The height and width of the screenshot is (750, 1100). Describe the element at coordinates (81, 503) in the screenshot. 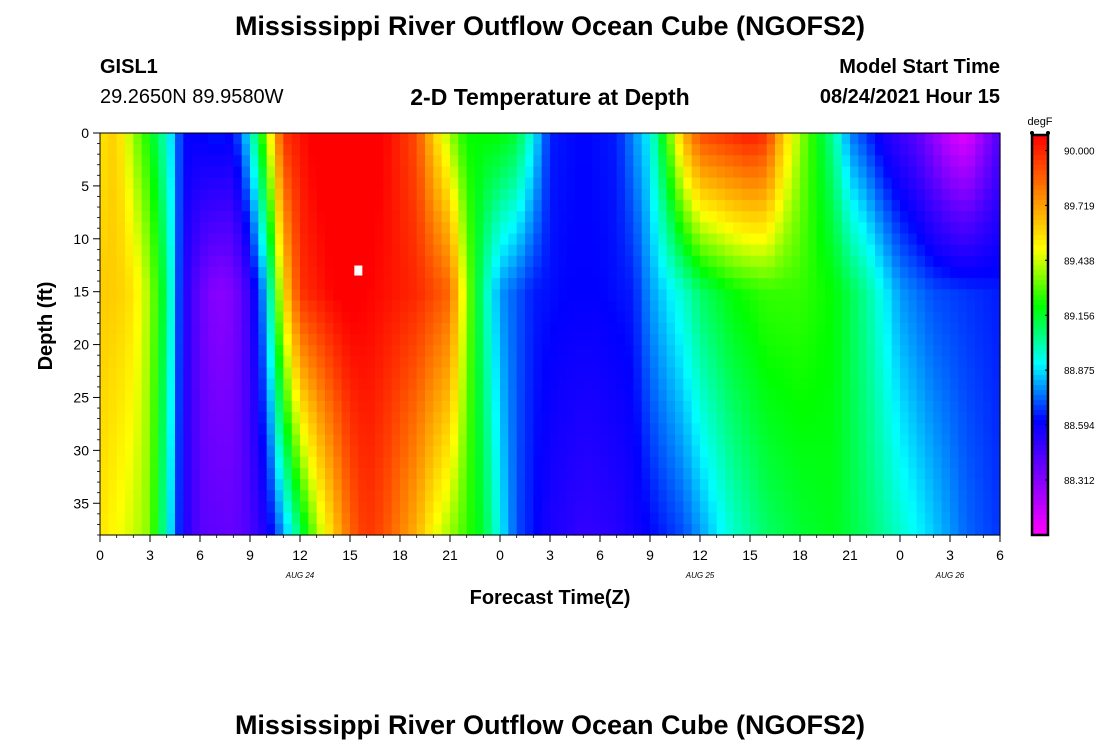

I see `y-tick-label: 35` at that location.